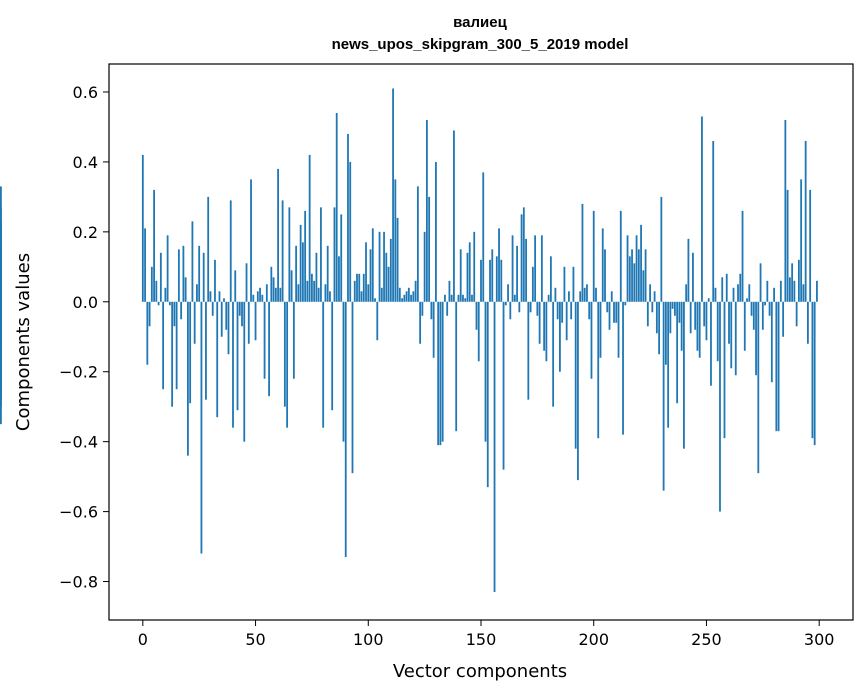  I want to click on y-axis: −0.8 −0.6 −0.4 −0.2 0.0 0.2 0.4 0.6, so click(84, 337).